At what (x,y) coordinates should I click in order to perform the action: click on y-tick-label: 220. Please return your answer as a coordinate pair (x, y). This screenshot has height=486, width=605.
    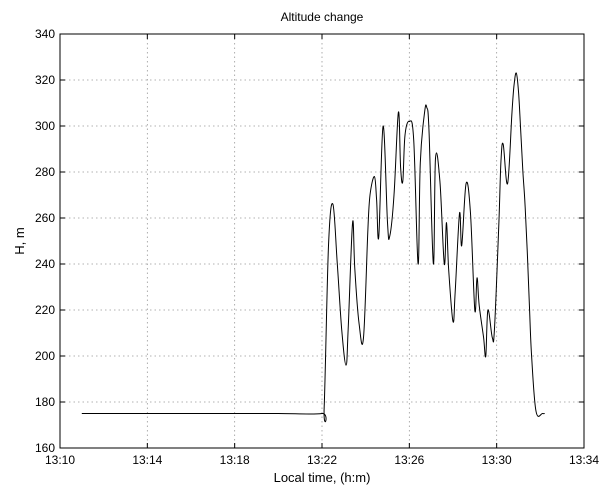
    Looking at the image, I should click on (45, 310).